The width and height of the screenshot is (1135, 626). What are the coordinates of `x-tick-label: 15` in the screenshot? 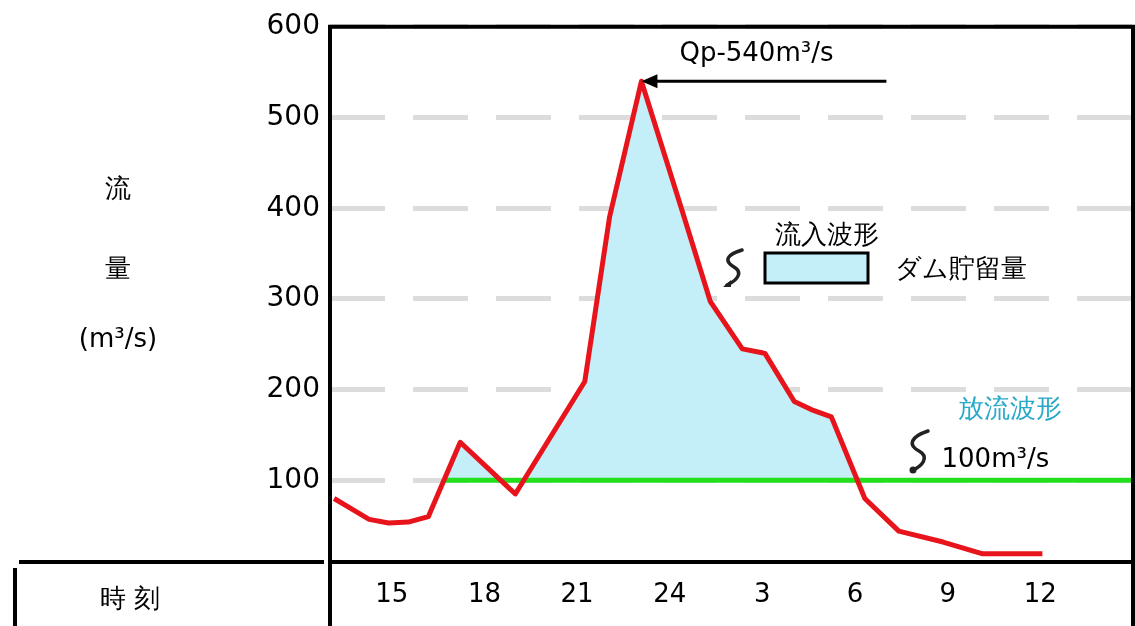 It's located at (392, 593).